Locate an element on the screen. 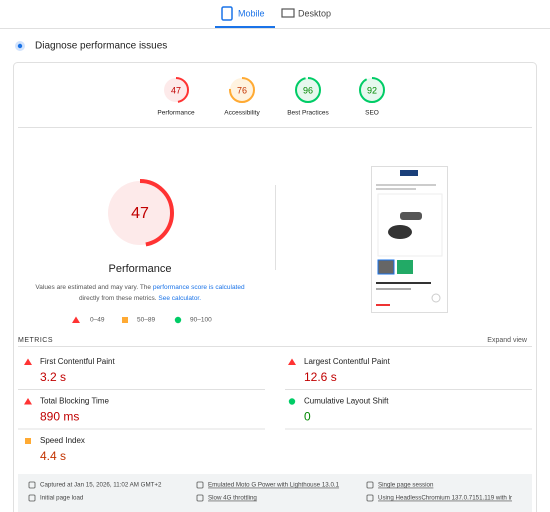  footer-box is located at coordinates (275, 493).